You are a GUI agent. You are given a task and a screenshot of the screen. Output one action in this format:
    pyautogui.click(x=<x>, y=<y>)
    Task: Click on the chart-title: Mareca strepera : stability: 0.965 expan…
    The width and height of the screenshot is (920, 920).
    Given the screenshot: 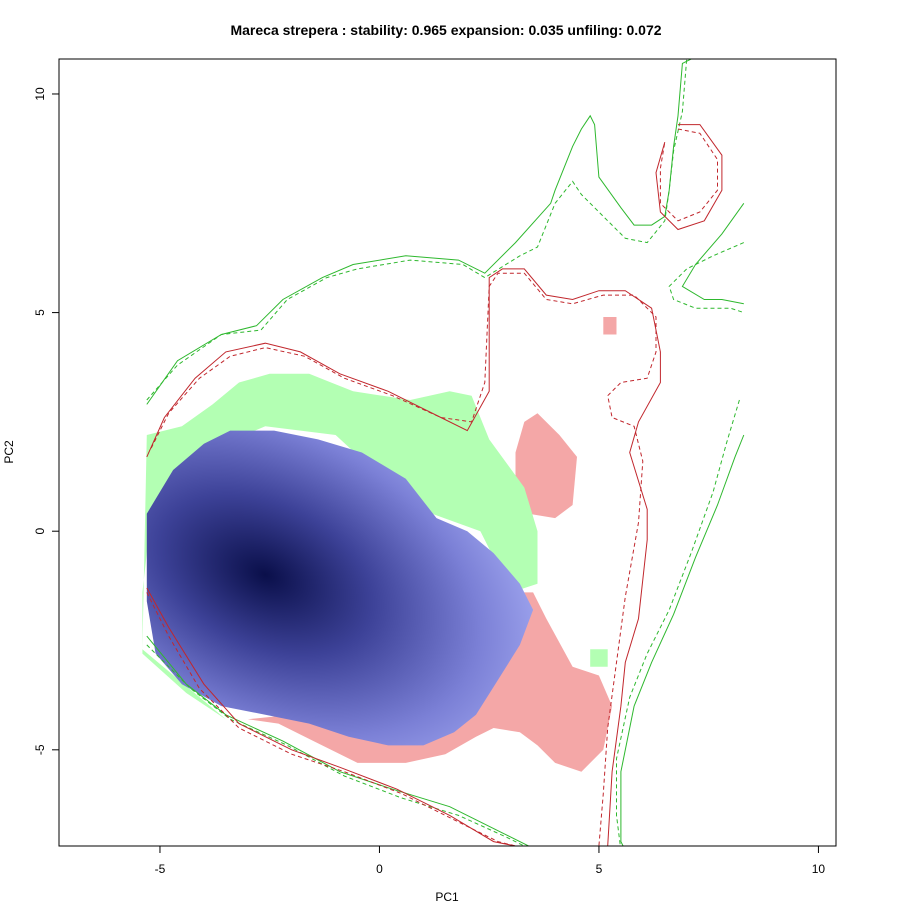 What is the action you would take?
    pyautogui.click(x=445, y=30)
    